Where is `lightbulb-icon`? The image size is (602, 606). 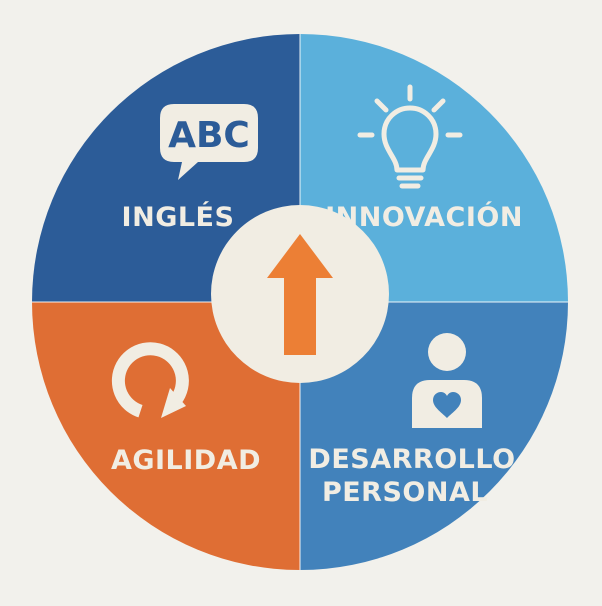
lightbulb-icon is located at coordinates (410, 136).